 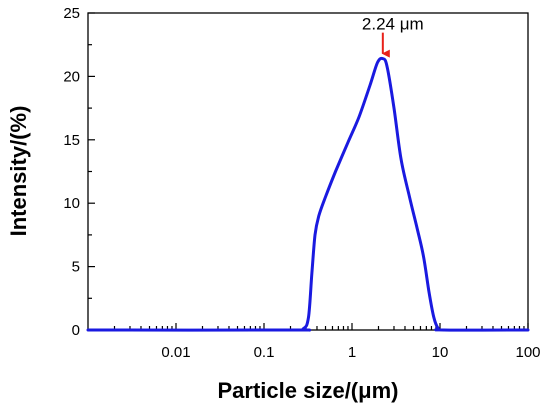 What do you see at coordinates (76, 267) in the screenshot?
I see `y-tick-label: 5` at bounding box center [76, 267].